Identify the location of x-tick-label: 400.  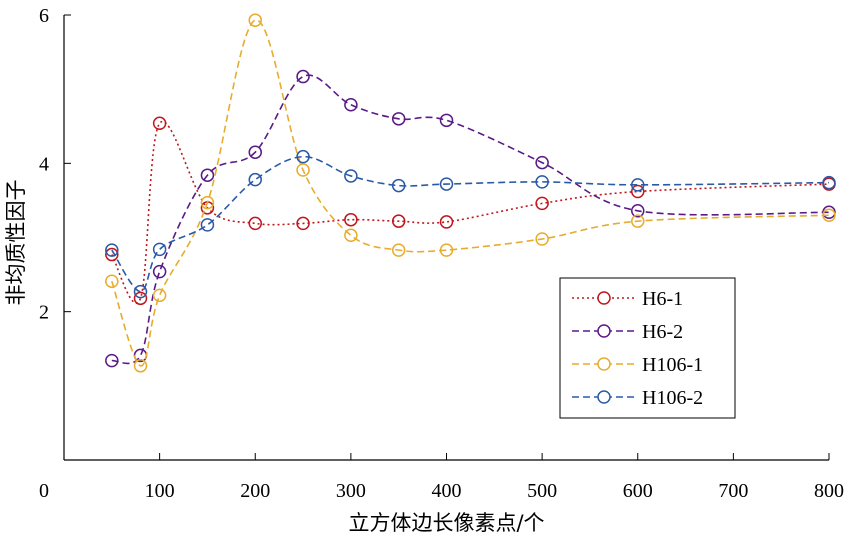
(447, 491).